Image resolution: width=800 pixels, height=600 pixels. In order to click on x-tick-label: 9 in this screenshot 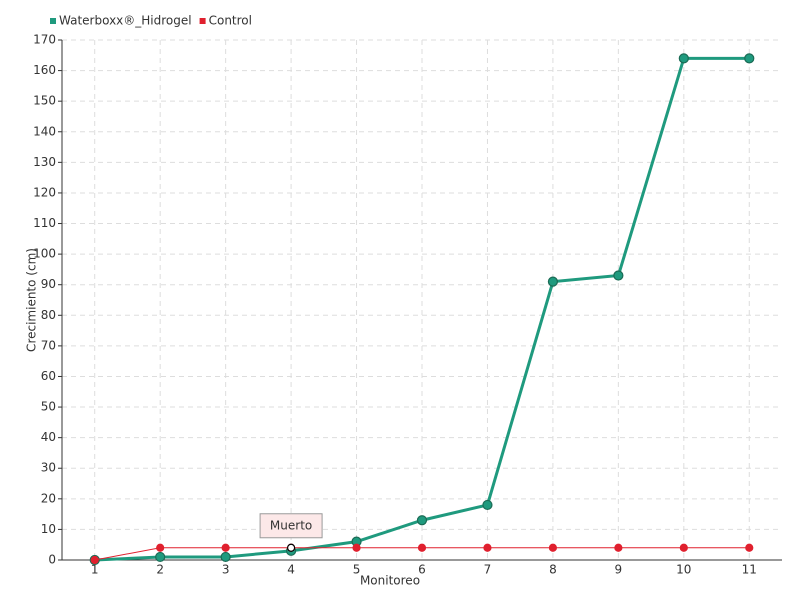, I will do `click(619, 570)`.